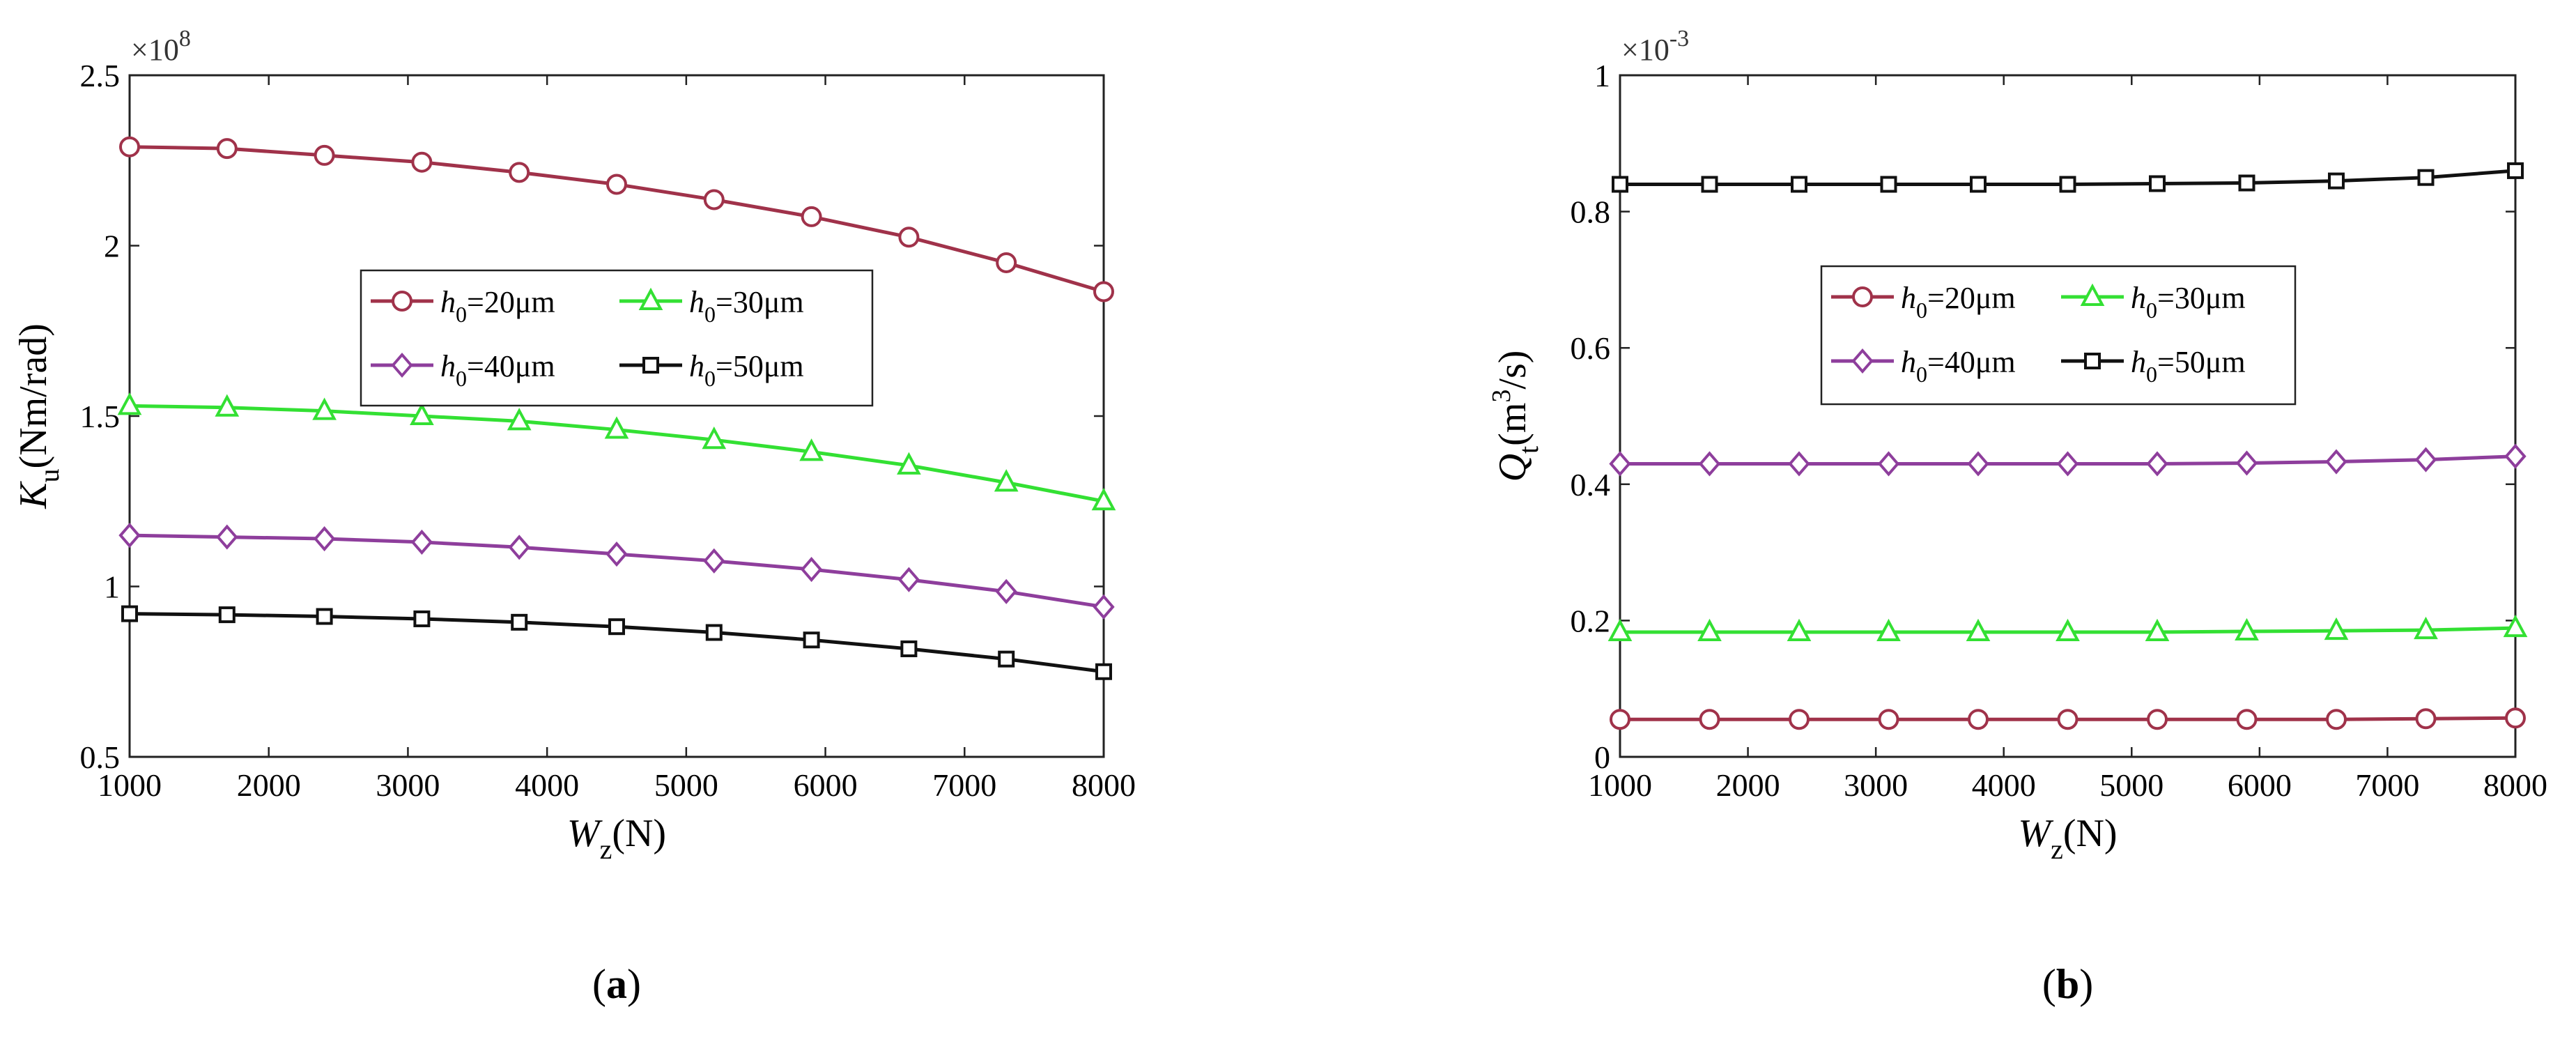  What do you see at coordinates (1591, 212) in the screenshot?
I see `y-tick-label: 0.8` at bounding box center [1591, 212].